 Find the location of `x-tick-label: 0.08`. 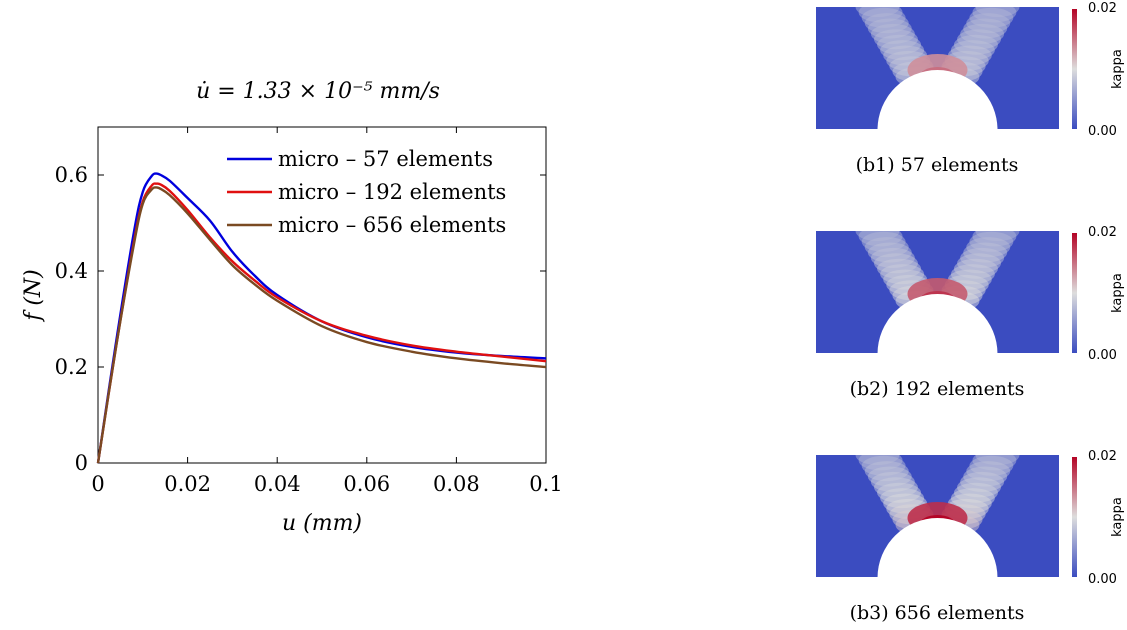

x-tick-label: 0.08 is located at coordinates (456, 484).